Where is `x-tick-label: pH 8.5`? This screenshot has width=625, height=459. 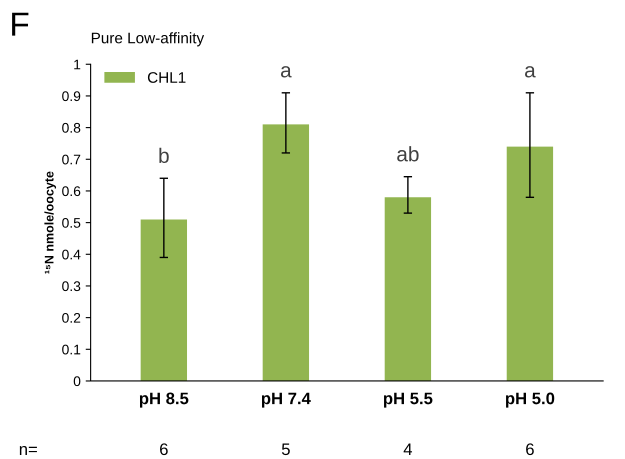 x-tick-label: pH 8.5 is located at coordinates (164, 400).